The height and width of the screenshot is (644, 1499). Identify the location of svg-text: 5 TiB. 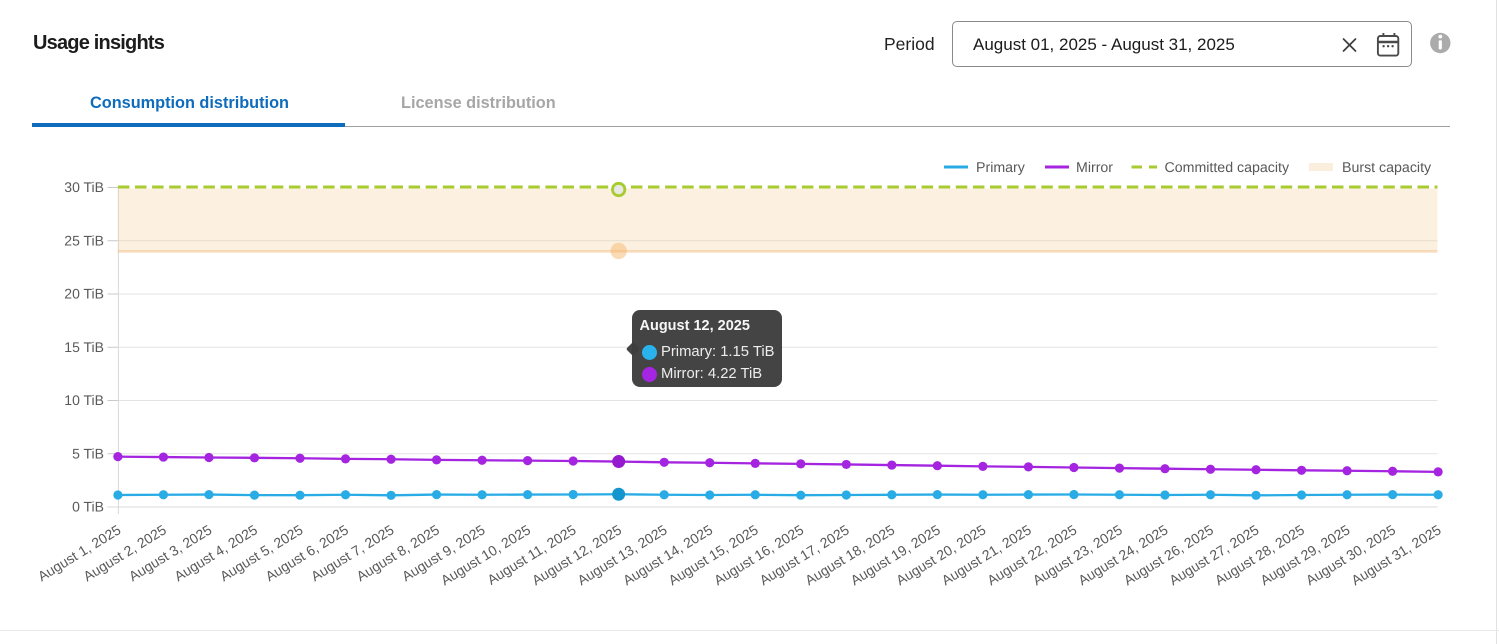
(88, 453).